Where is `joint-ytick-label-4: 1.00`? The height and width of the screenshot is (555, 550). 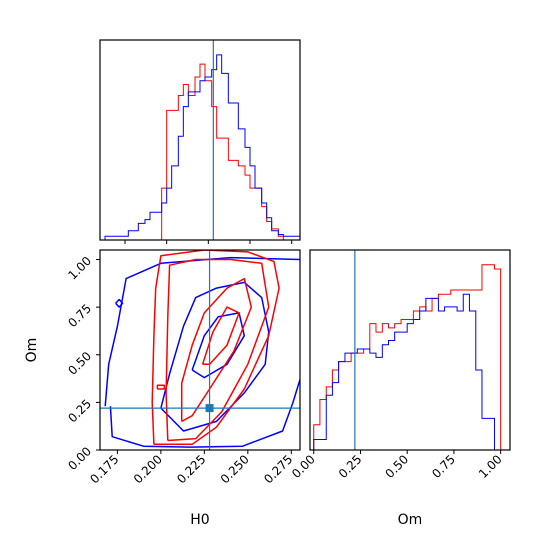
joint-ytick-label-4: 1.00 is located at coordinates (79, 268).